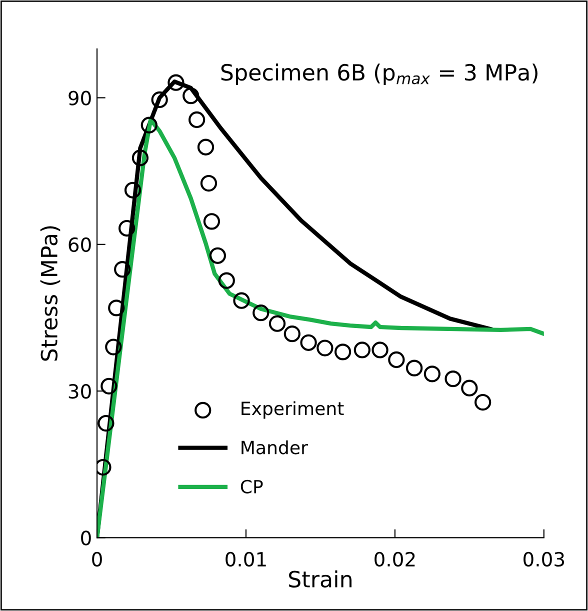 The height and width of the screenshot is (611, 588). I want to click on x-axis-title: Strain, so click(320, 579).